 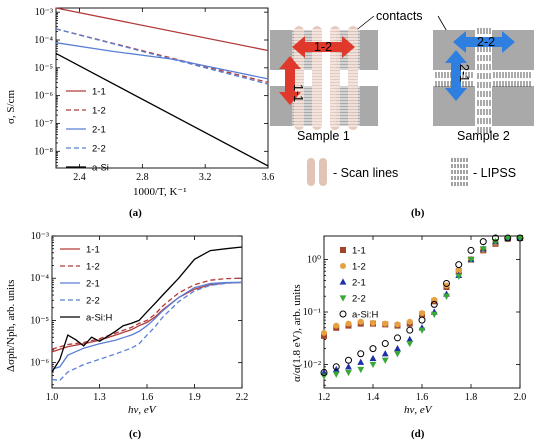 What do you see at coordinates (365, 173) in the screenshot?
I see `scan-lines-label: - Scan lines` at bounding box center [365, 173].